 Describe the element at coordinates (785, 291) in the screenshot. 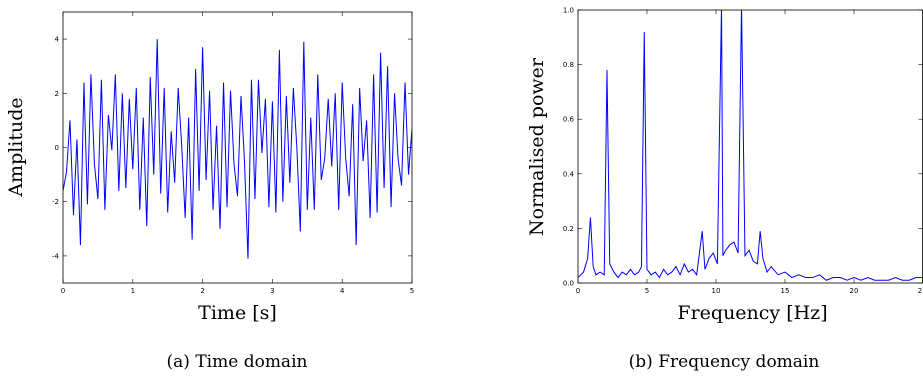

I see `x-tick-label: 15` at that location.